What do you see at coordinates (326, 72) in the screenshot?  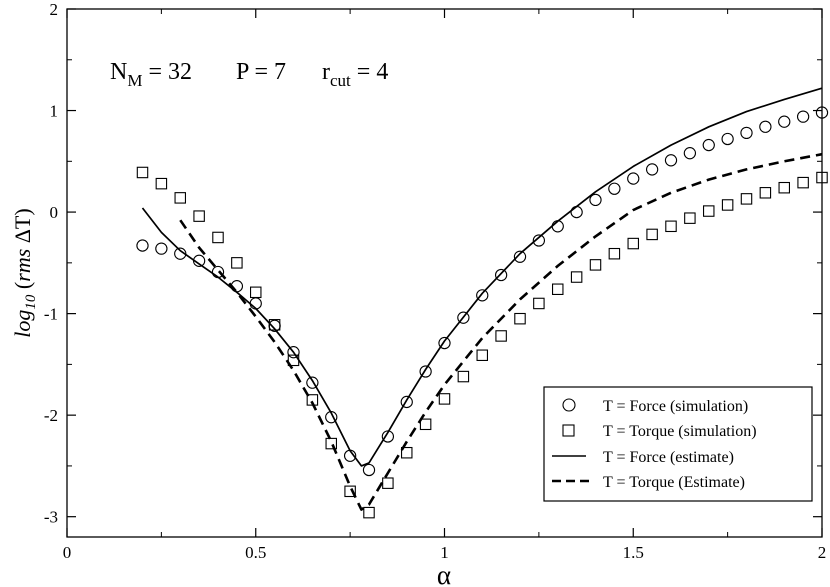 I see `r-base: r` at bounding box center [326, 72].